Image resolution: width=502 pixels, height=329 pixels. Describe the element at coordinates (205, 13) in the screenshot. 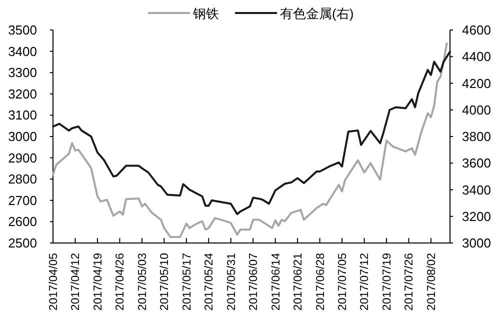

I see `legend-label: 钢铁` at that location.